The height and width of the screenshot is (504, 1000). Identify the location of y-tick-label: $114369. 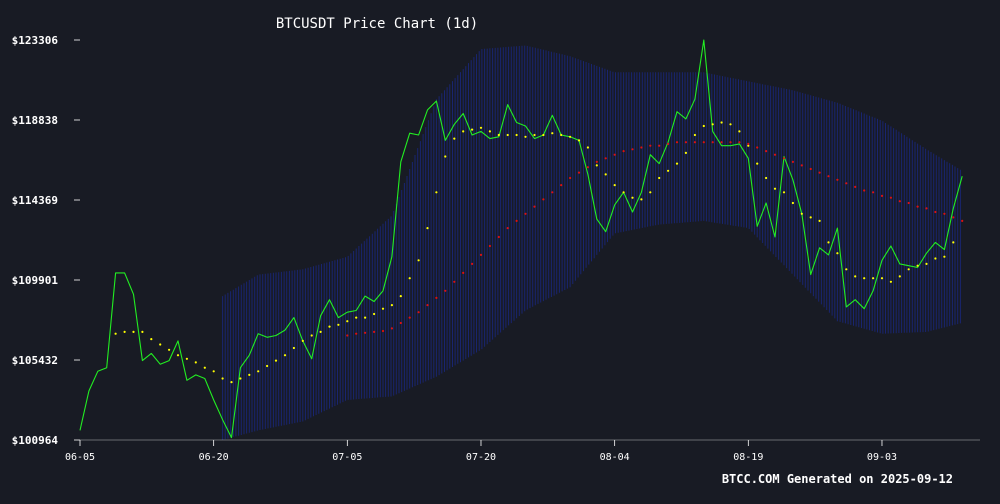
(35, 200).